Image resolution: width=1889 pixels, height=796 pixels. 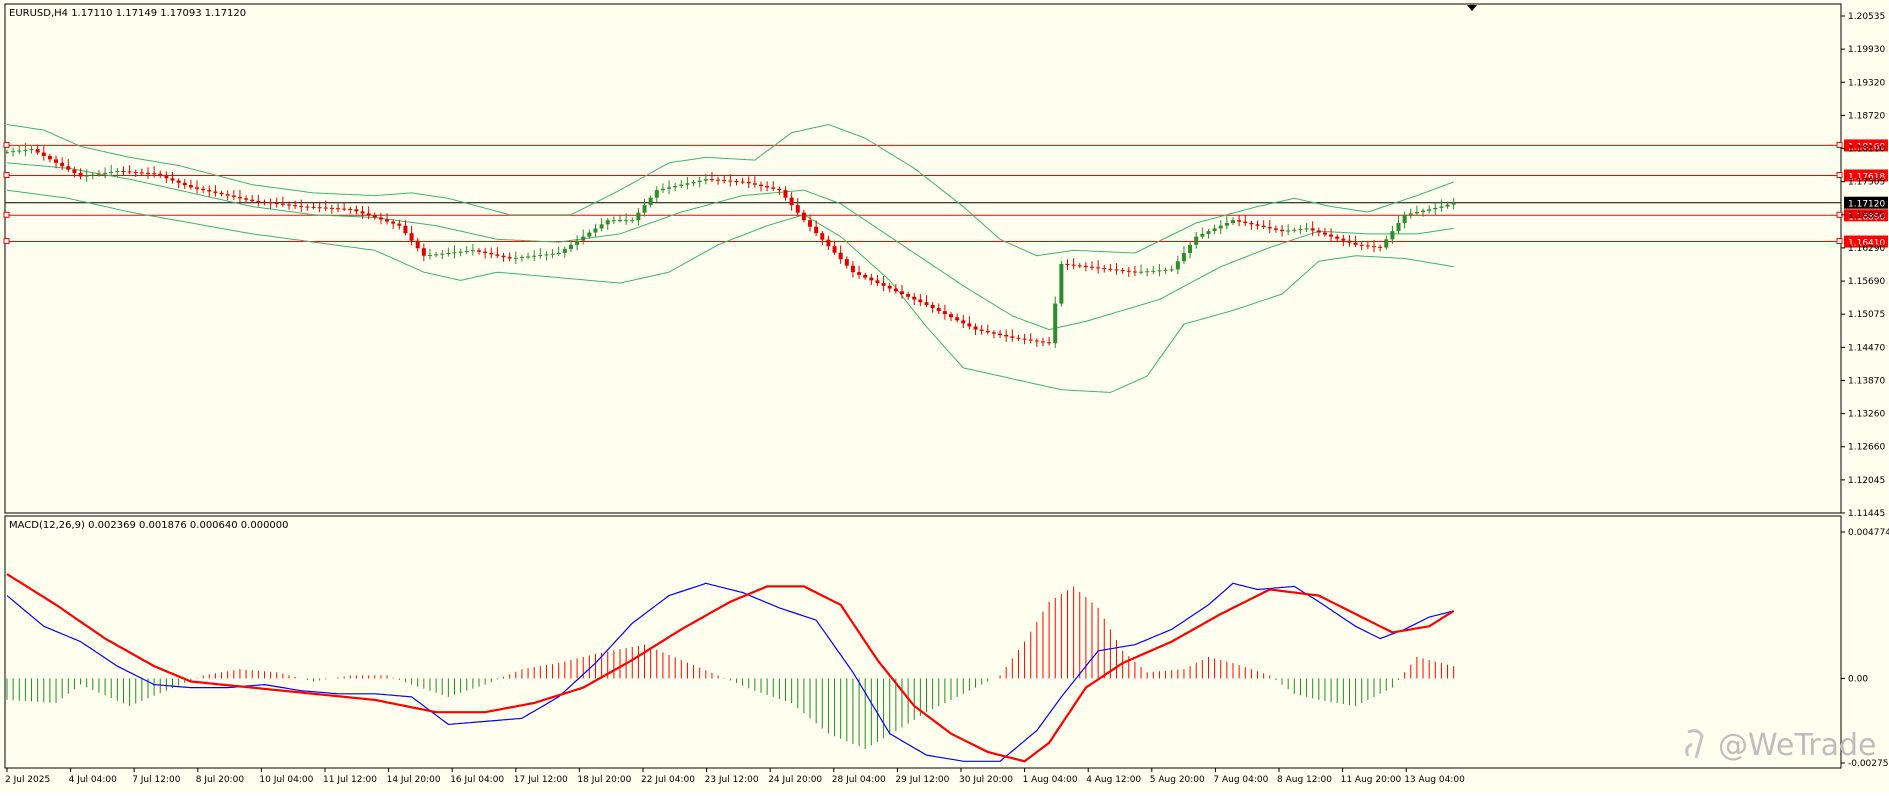 I want to click on time-axis-label: 5 Aug 20:00, so click(x=1177, y=780).